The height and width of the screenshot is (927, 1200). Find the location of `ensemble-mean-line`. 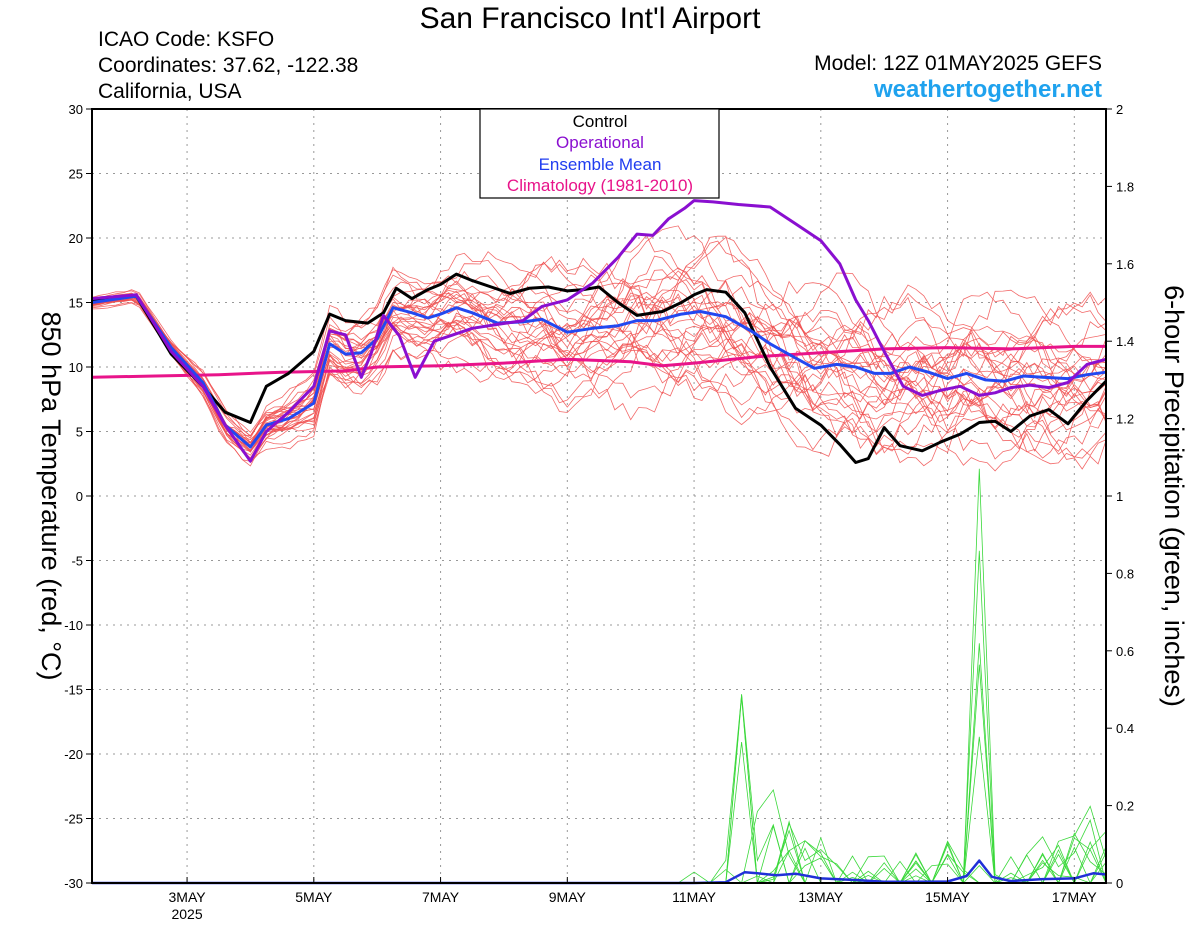

ensemble-mean-line is located at coordinates (599, 371).